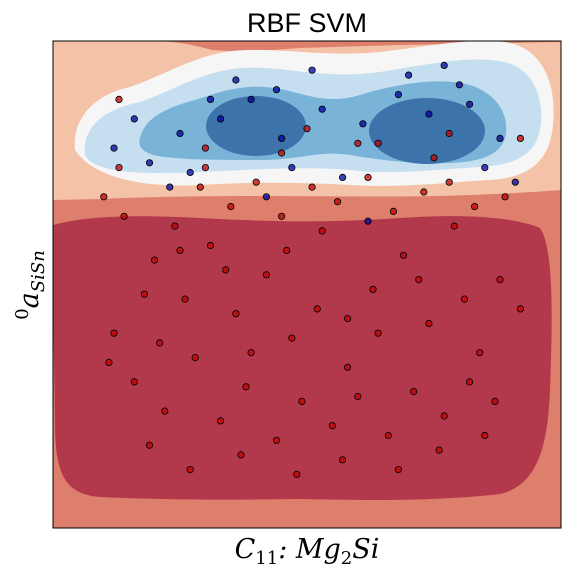 The image size is (576, 576). What do you see at coordinates (245, 549) in the screenshot?
I see `x-axis-label-main: C` at bounding box center [245, 549].